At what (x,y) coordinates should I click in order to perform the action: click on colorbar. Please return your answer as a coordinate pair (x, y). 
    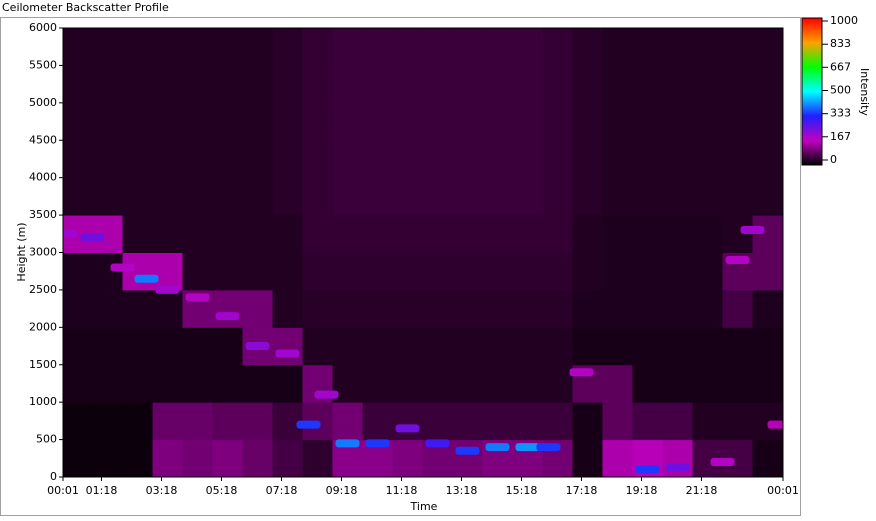
    Looking at the image, I should click on (812, 91).